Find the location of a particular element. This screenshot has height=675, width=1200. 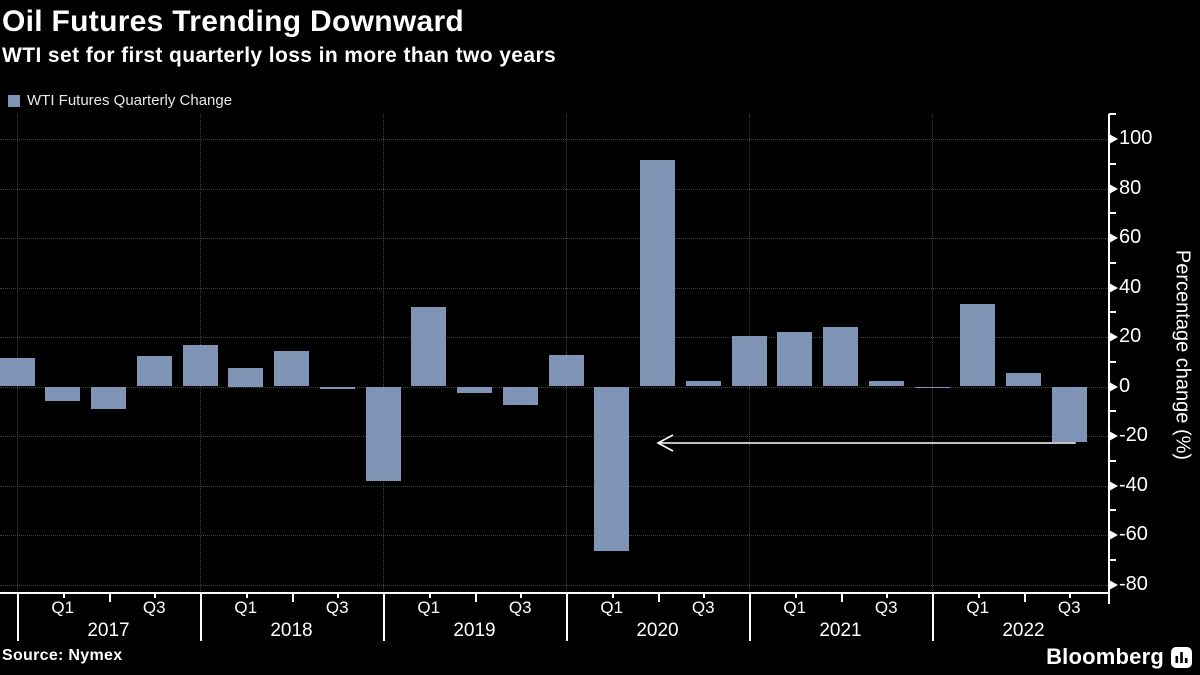

x-axis-year-label: 2021 is located at coordinates (840, 630).